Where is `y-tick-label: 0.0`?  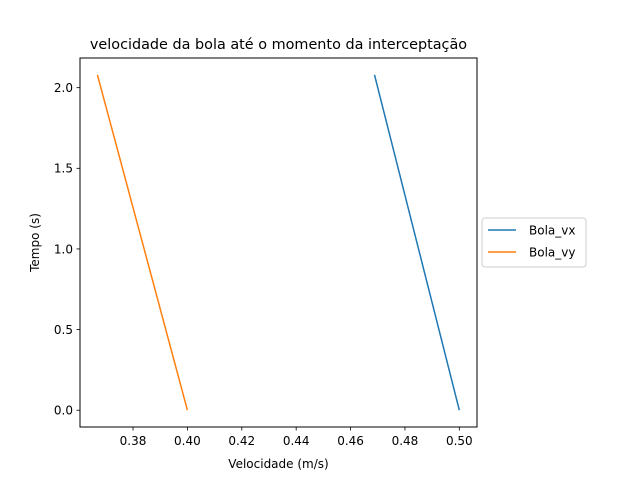
y-tick-label: 0.0 is located at coordinates (63, 411).